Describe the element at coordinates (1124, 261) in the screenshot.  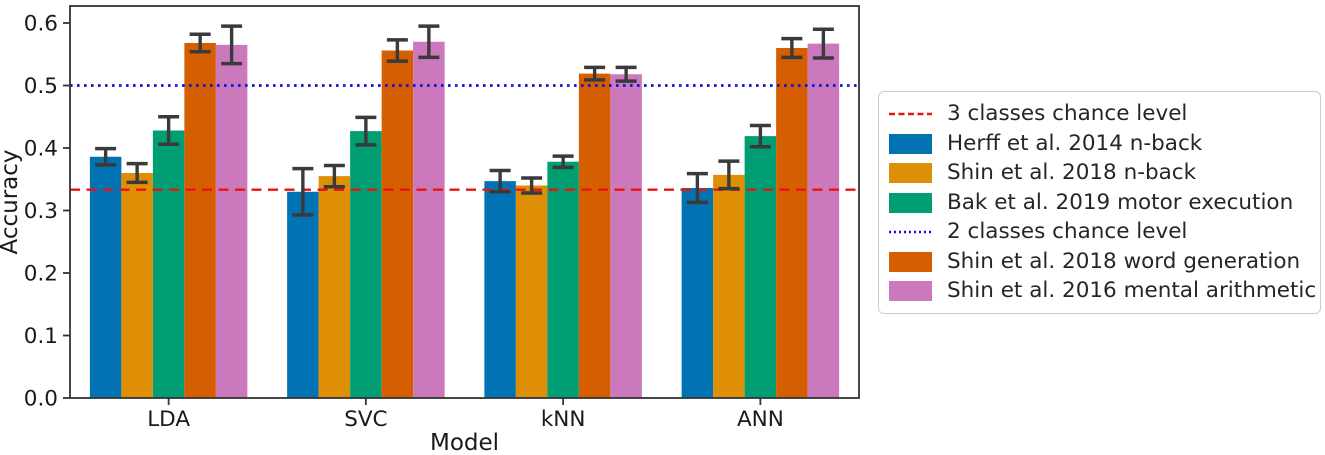
I see `legend-item-label: Shin et al. 2018 word generation` at that location.